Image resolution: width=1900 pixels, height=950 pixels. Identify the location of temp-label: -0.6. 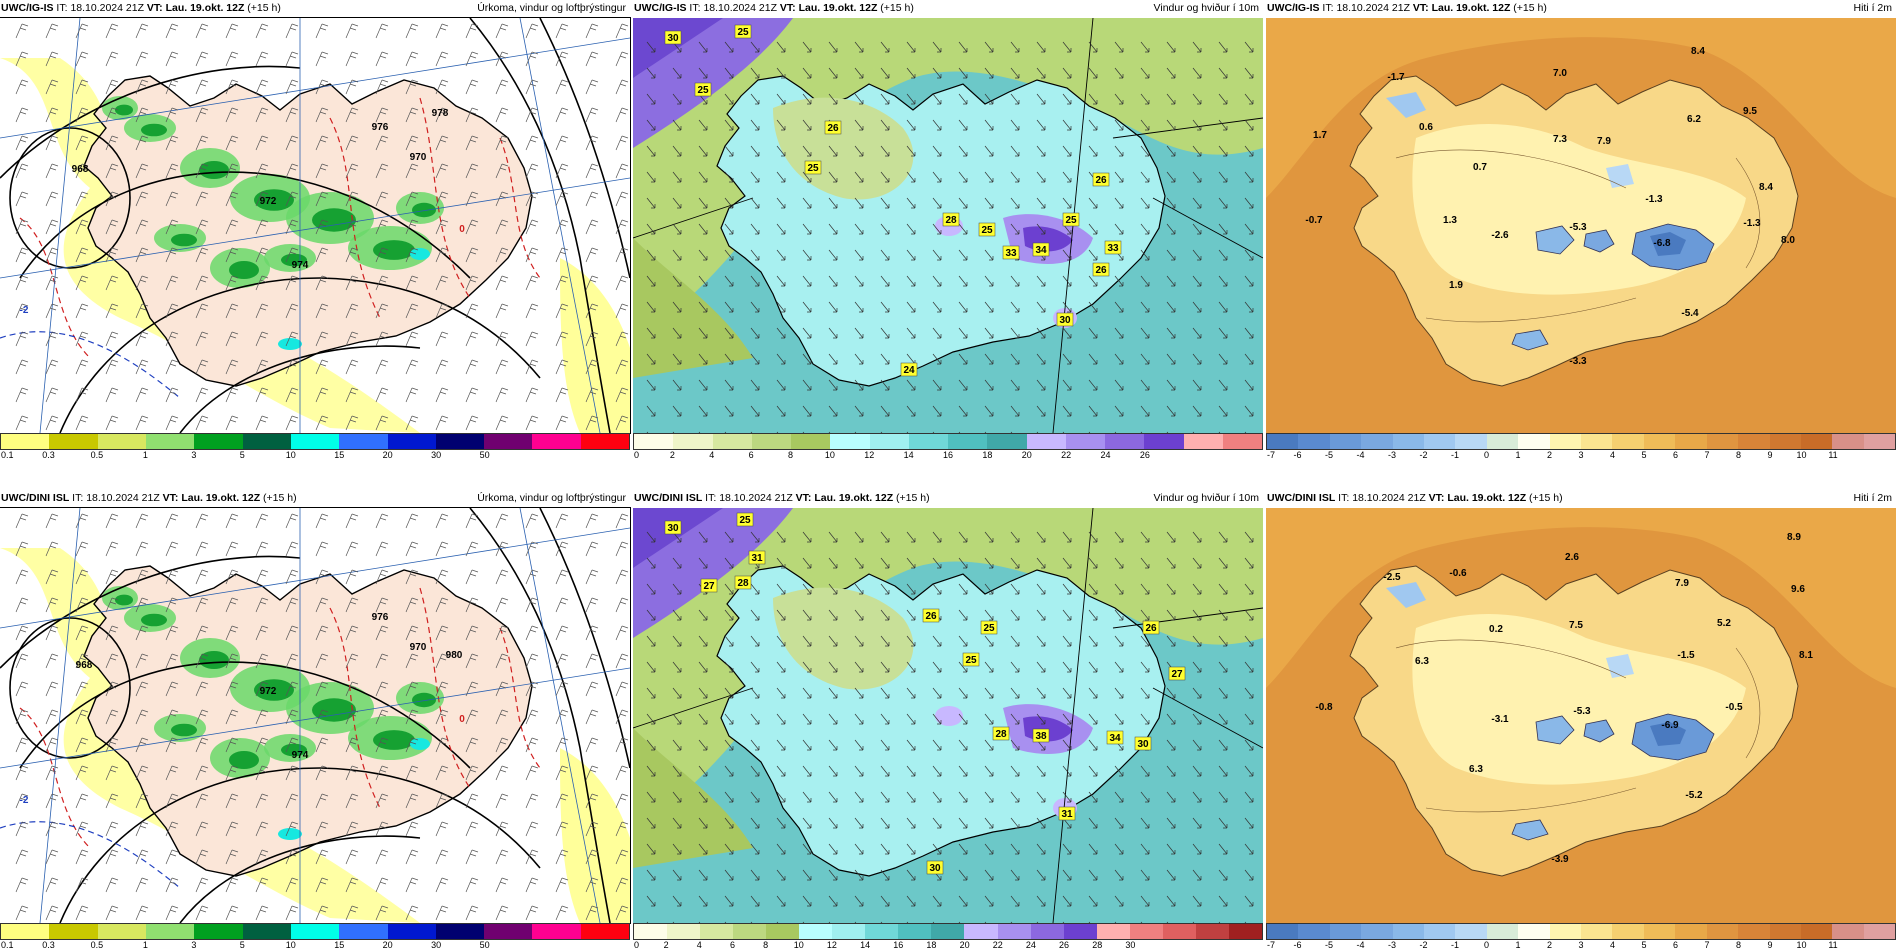
(1458, 573).